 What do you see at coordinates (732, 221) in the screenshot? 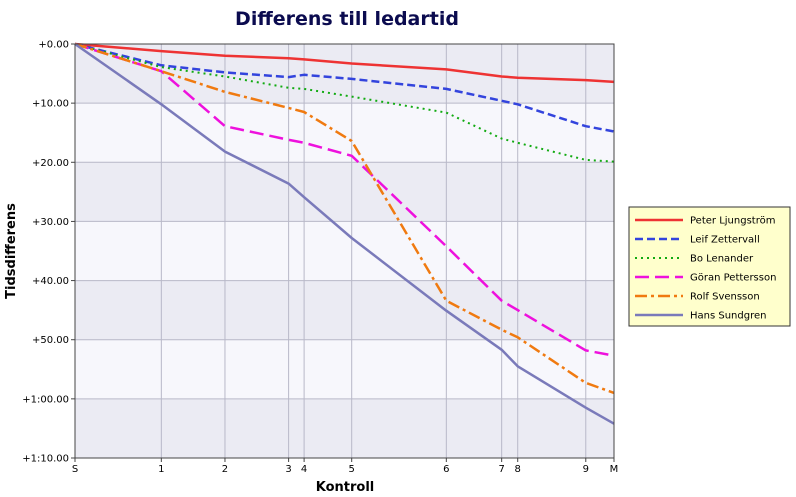
I see `legend-label: Peter Ljungström` at bounding box center [732, 221].